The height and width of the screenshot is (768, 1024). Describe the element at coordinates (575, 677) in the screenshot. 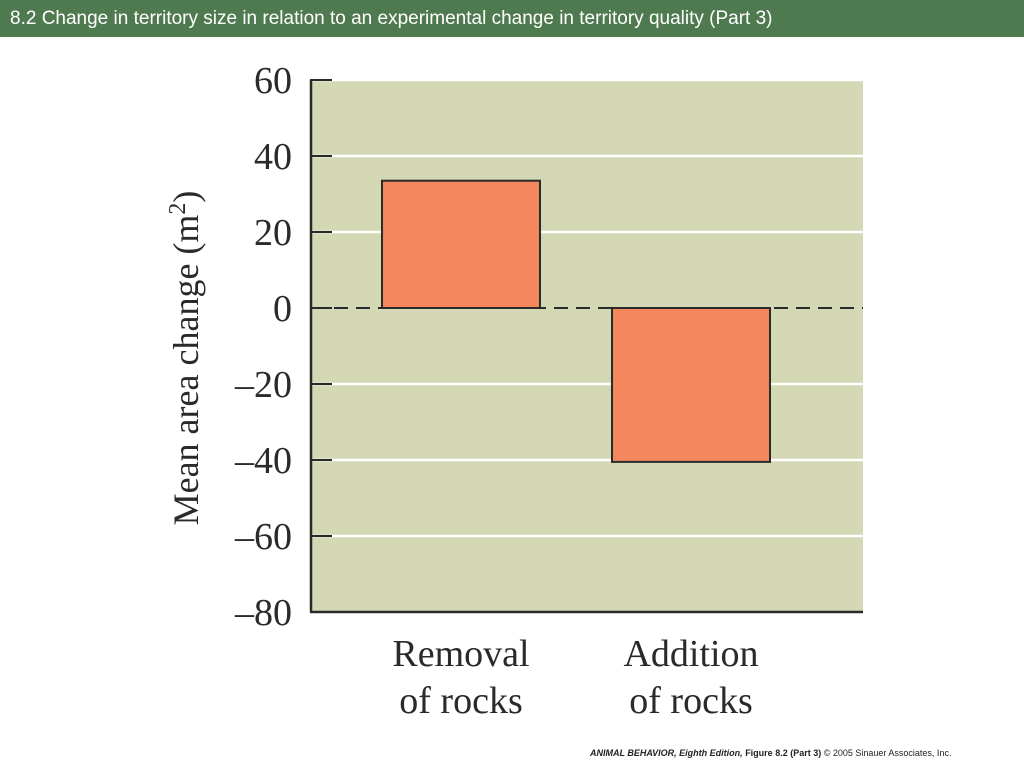

I see `x-axis-categories: Removal of rocks Addition of rocks` at that location.